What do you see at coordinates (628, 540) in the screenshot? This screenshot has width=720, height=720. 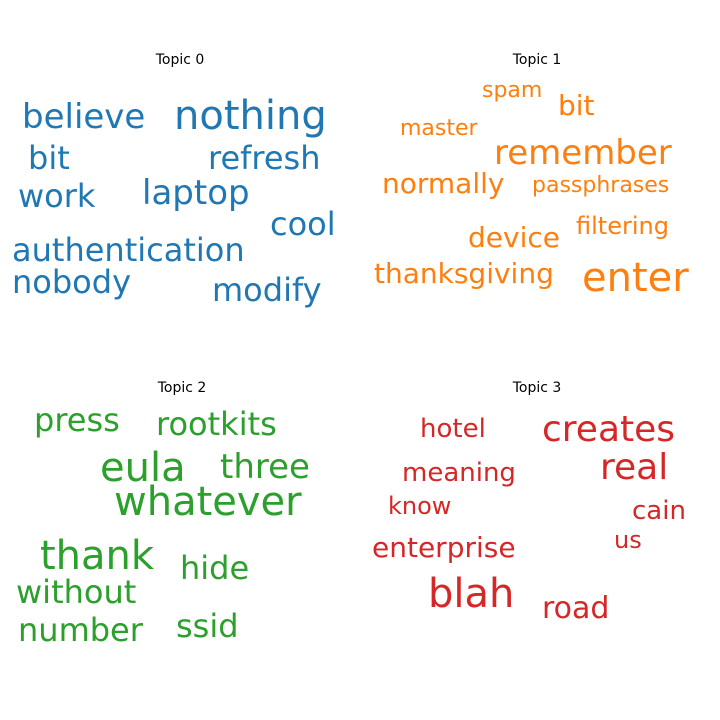 I see `topic-3-word-us: us` at bounding box center [628, 540].